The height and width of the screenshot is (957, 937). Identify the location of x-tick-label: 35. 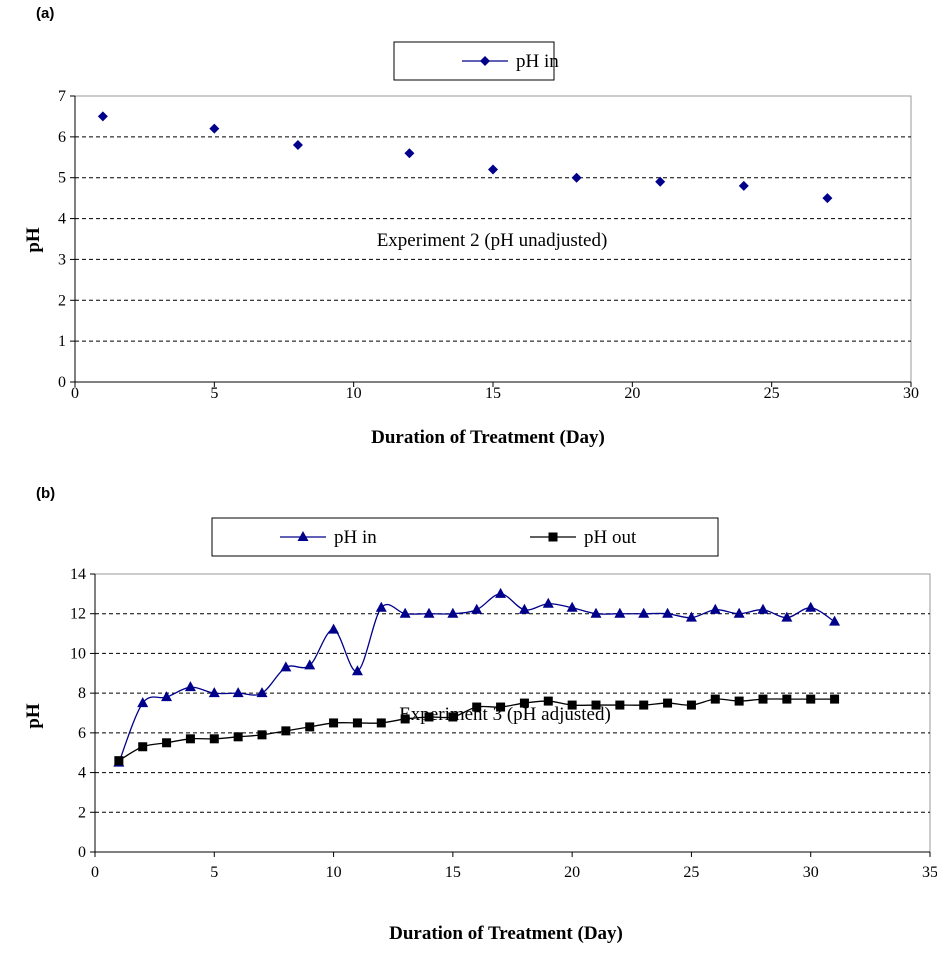
(929, 872).